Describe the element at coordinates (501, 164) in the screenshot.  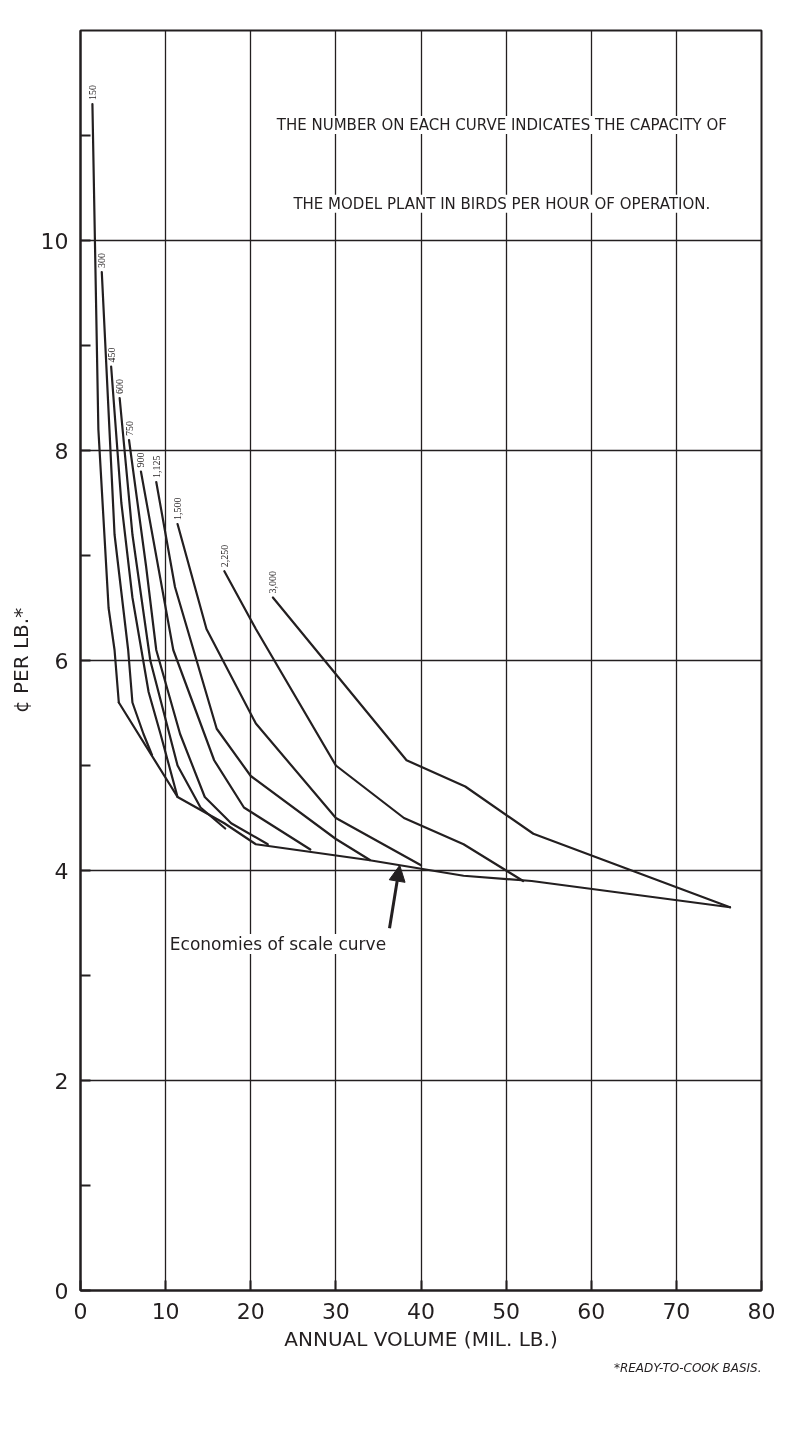
I see `text: THE NUMBER ON EACH CURVE INDICATES THE CAPACITY OF THE MODEL PLANT IN BIRDS PER HOUR OF OPERATION.` at that location.